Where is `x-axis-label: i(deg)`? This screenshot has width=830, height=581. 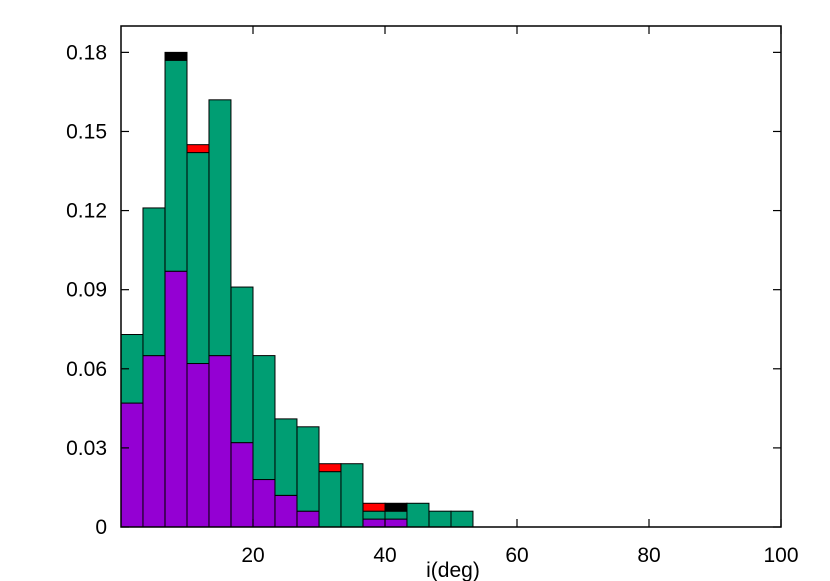 x-axis-label: i(deg) is located at coordinates (453, 570).